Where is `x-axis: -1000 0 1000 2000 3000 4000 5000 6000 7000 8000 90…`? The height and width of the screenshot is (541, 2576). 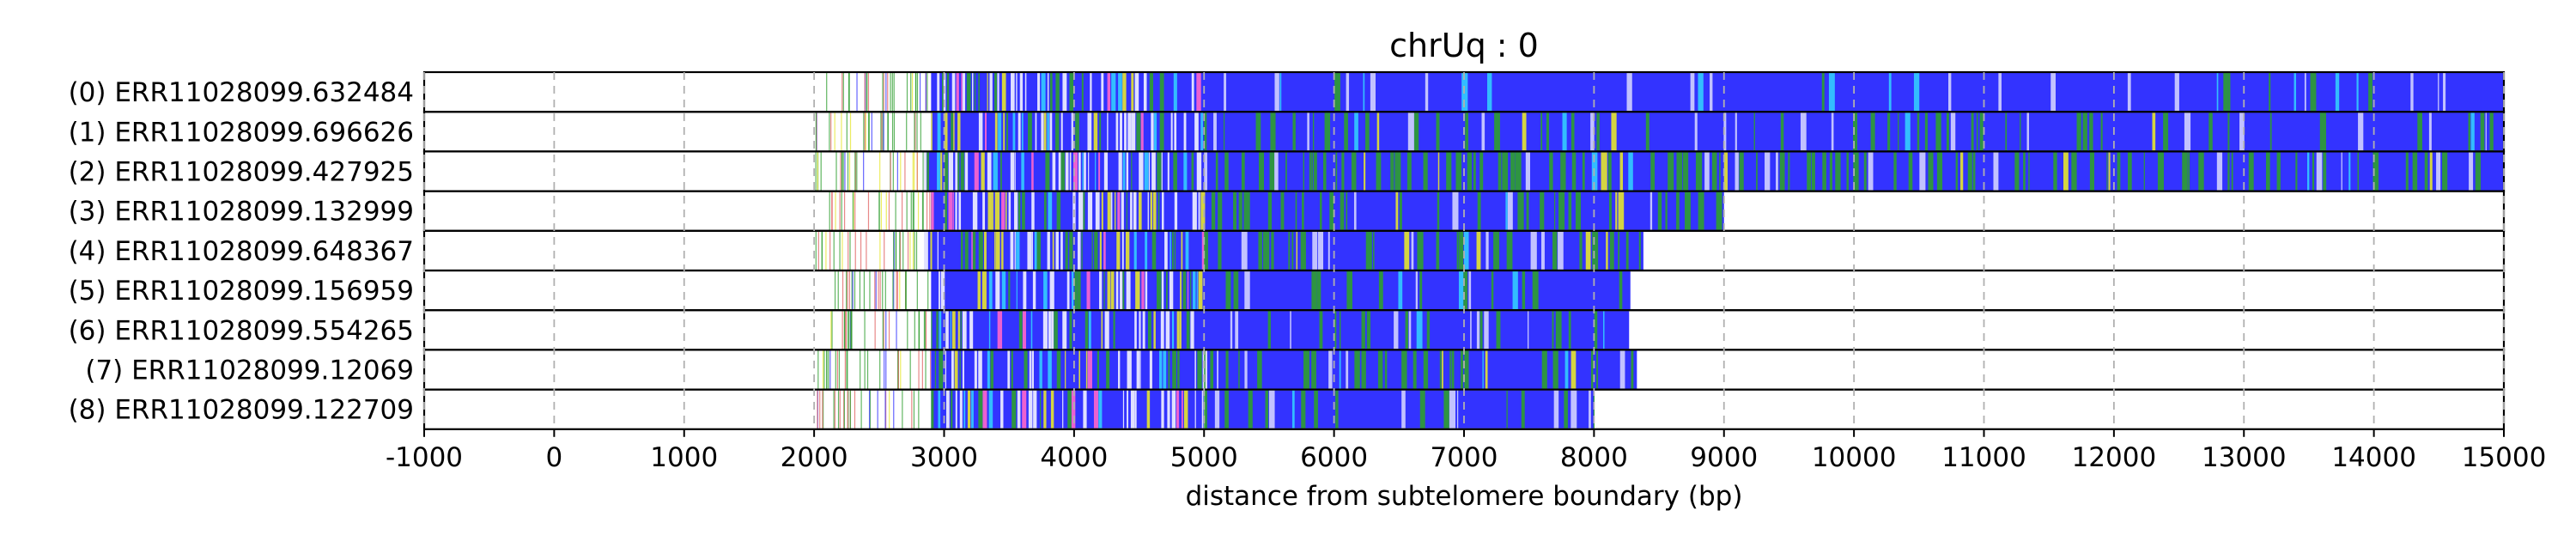
x-axis: -1000 0 1000 2000 3000 4000 5000 6000 7000 8000 90… is located at coordinates (1466, 451).